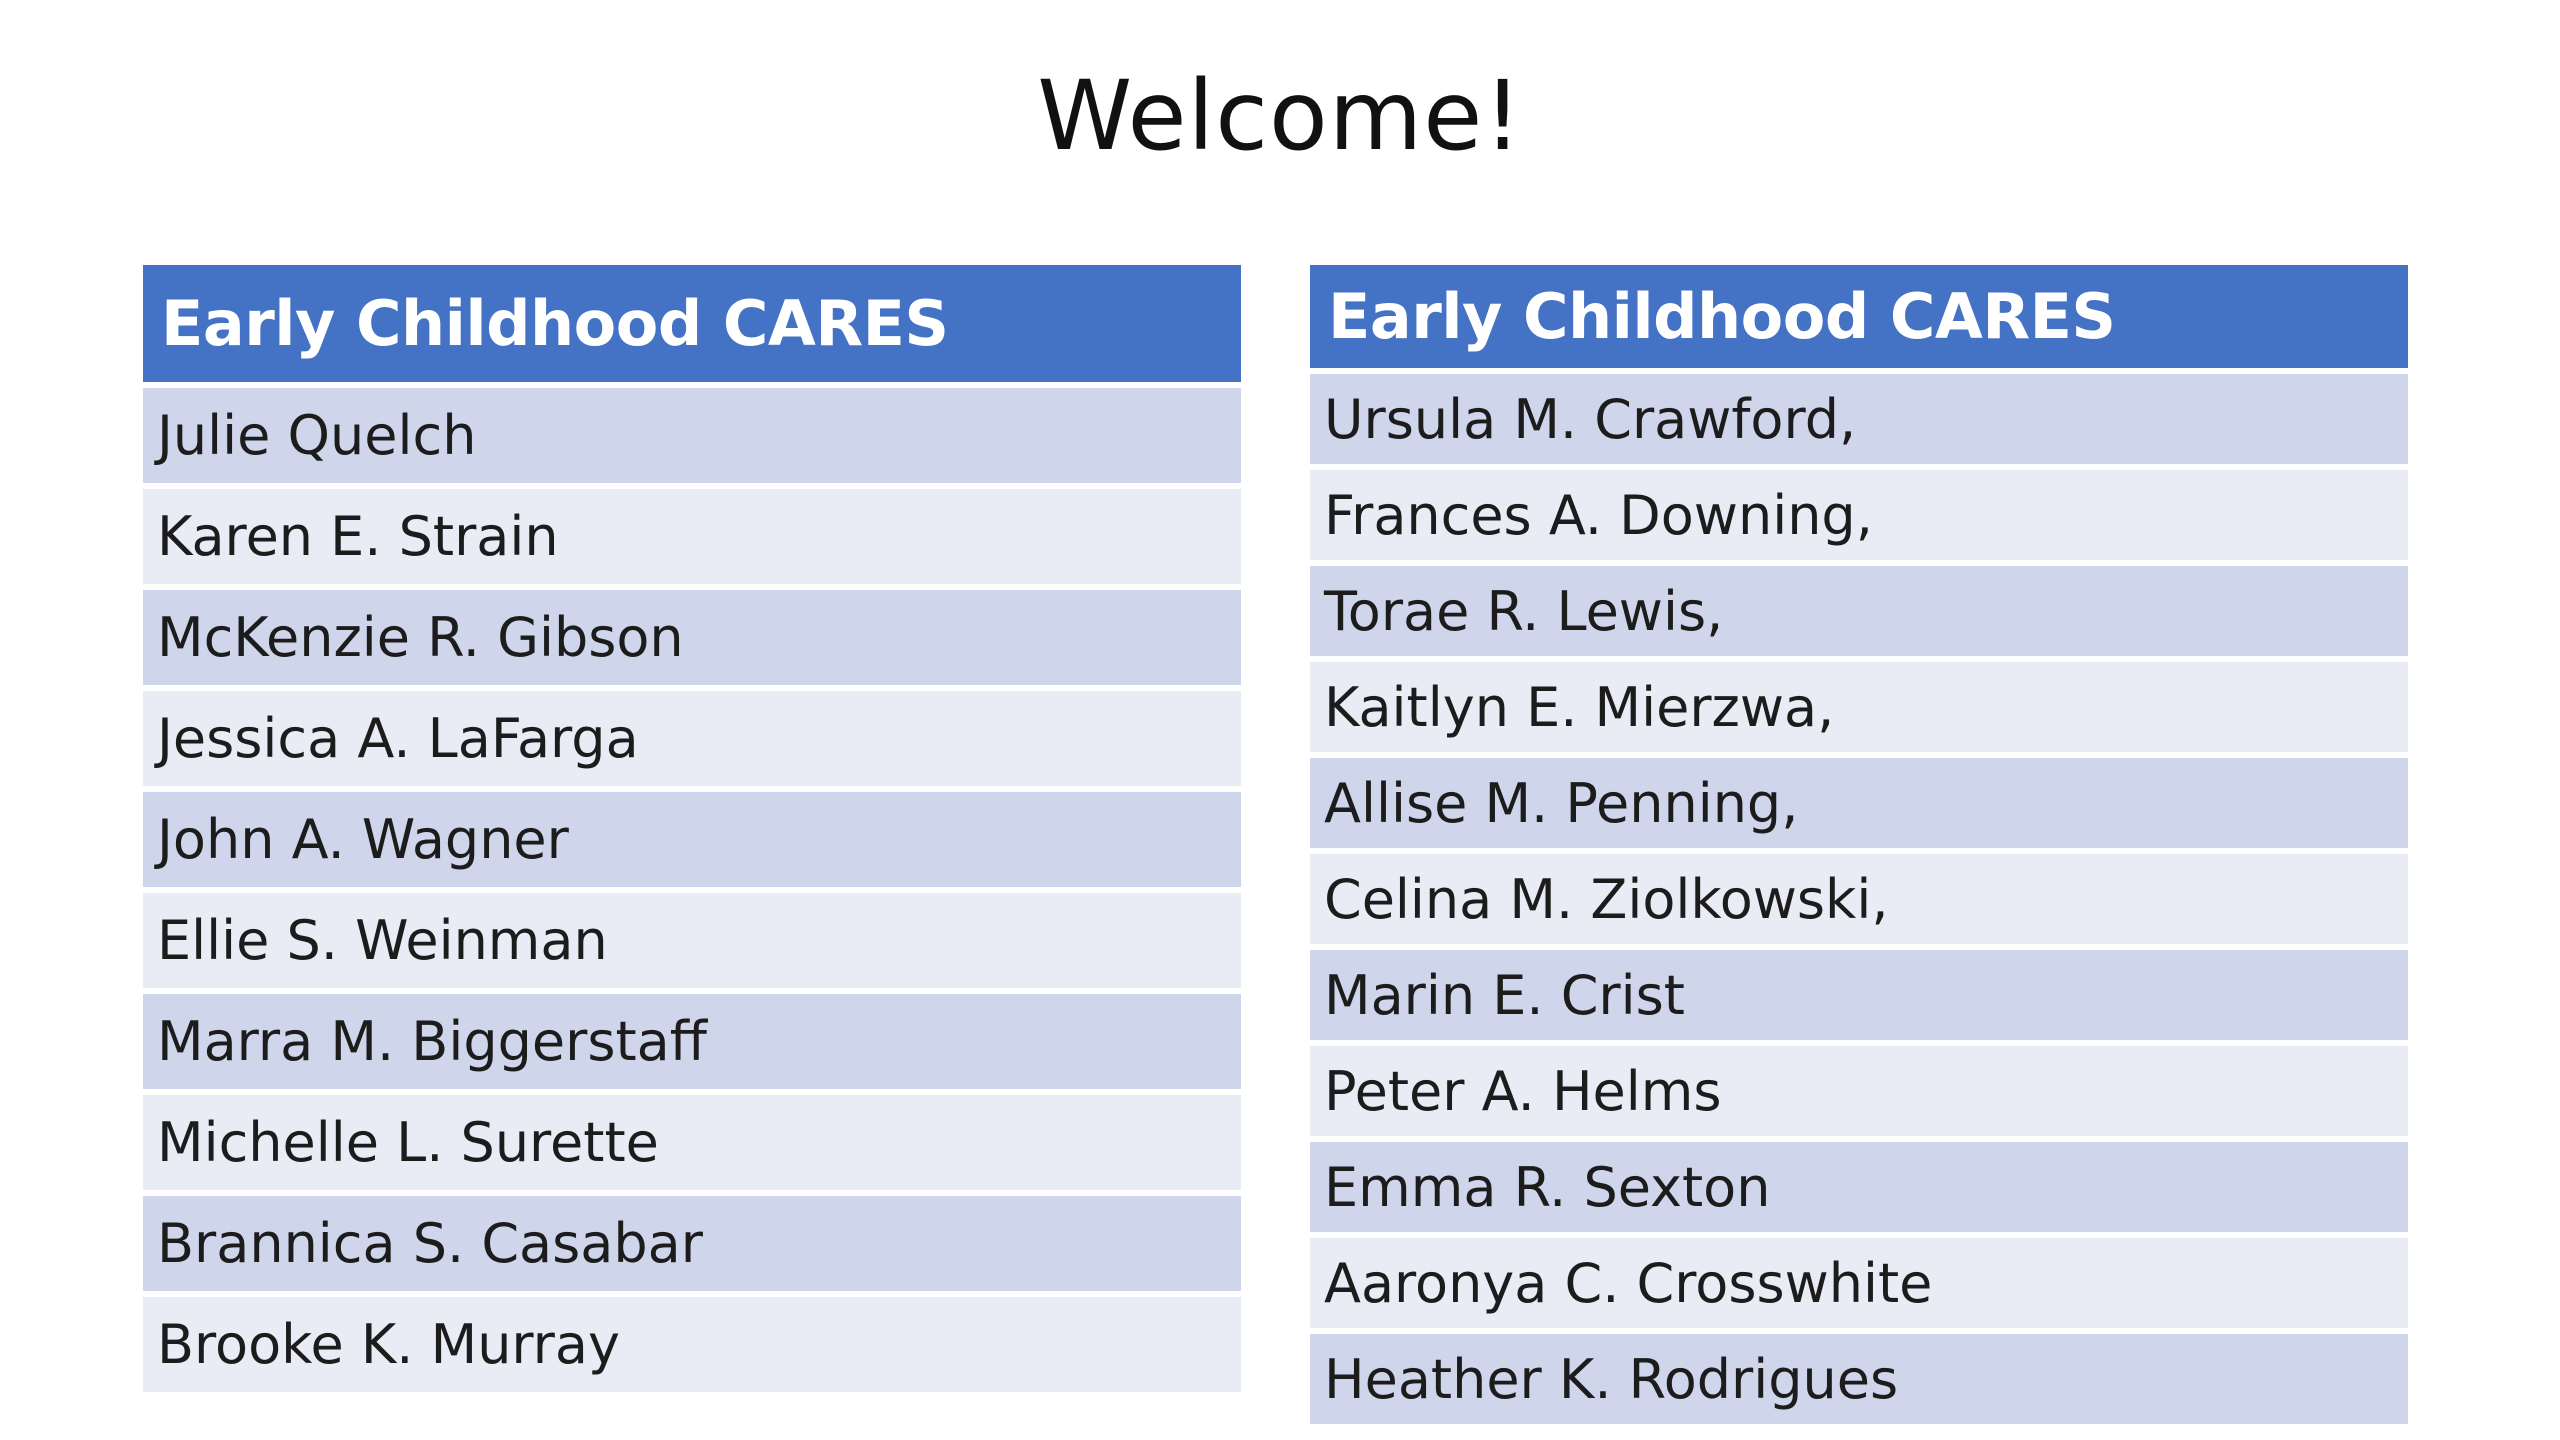 This screenshot has width=2560, height=1440. Describe the element at coordinates (1859, 1280) in the screenshot. I see `table-row: Aaronya C. Crosswhite` at that location.